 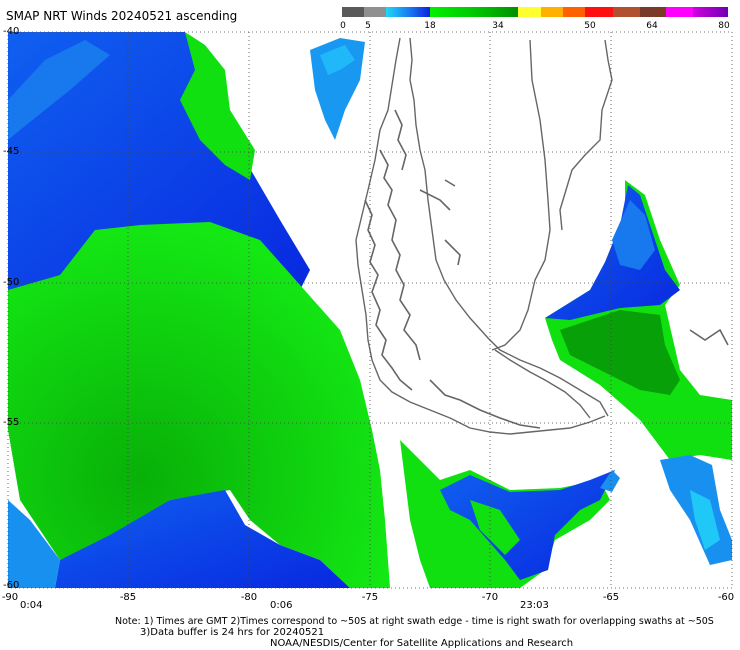 I want to click on map-title: SMAP NRT Winds 20240521 ascending, so click(x=122, y=16).